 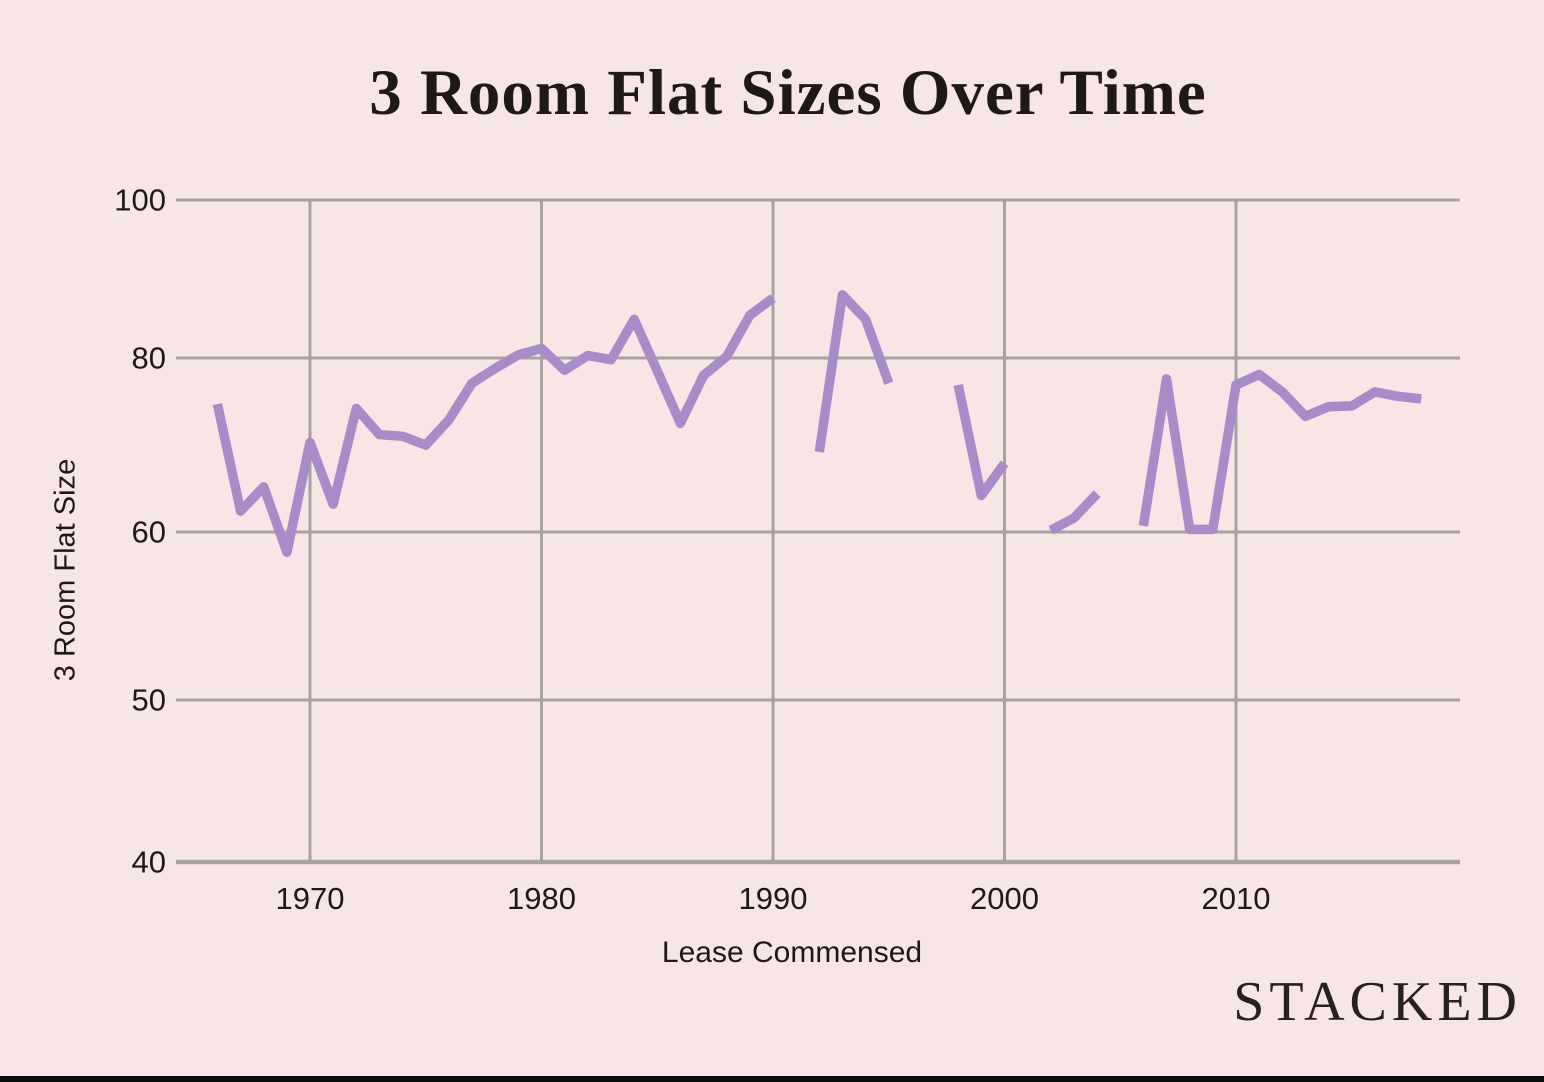 What do you see at coordinates (772, 1079) in the screenshot?
I see `bottom-edge-bar` at bounding box center [772, 1079].